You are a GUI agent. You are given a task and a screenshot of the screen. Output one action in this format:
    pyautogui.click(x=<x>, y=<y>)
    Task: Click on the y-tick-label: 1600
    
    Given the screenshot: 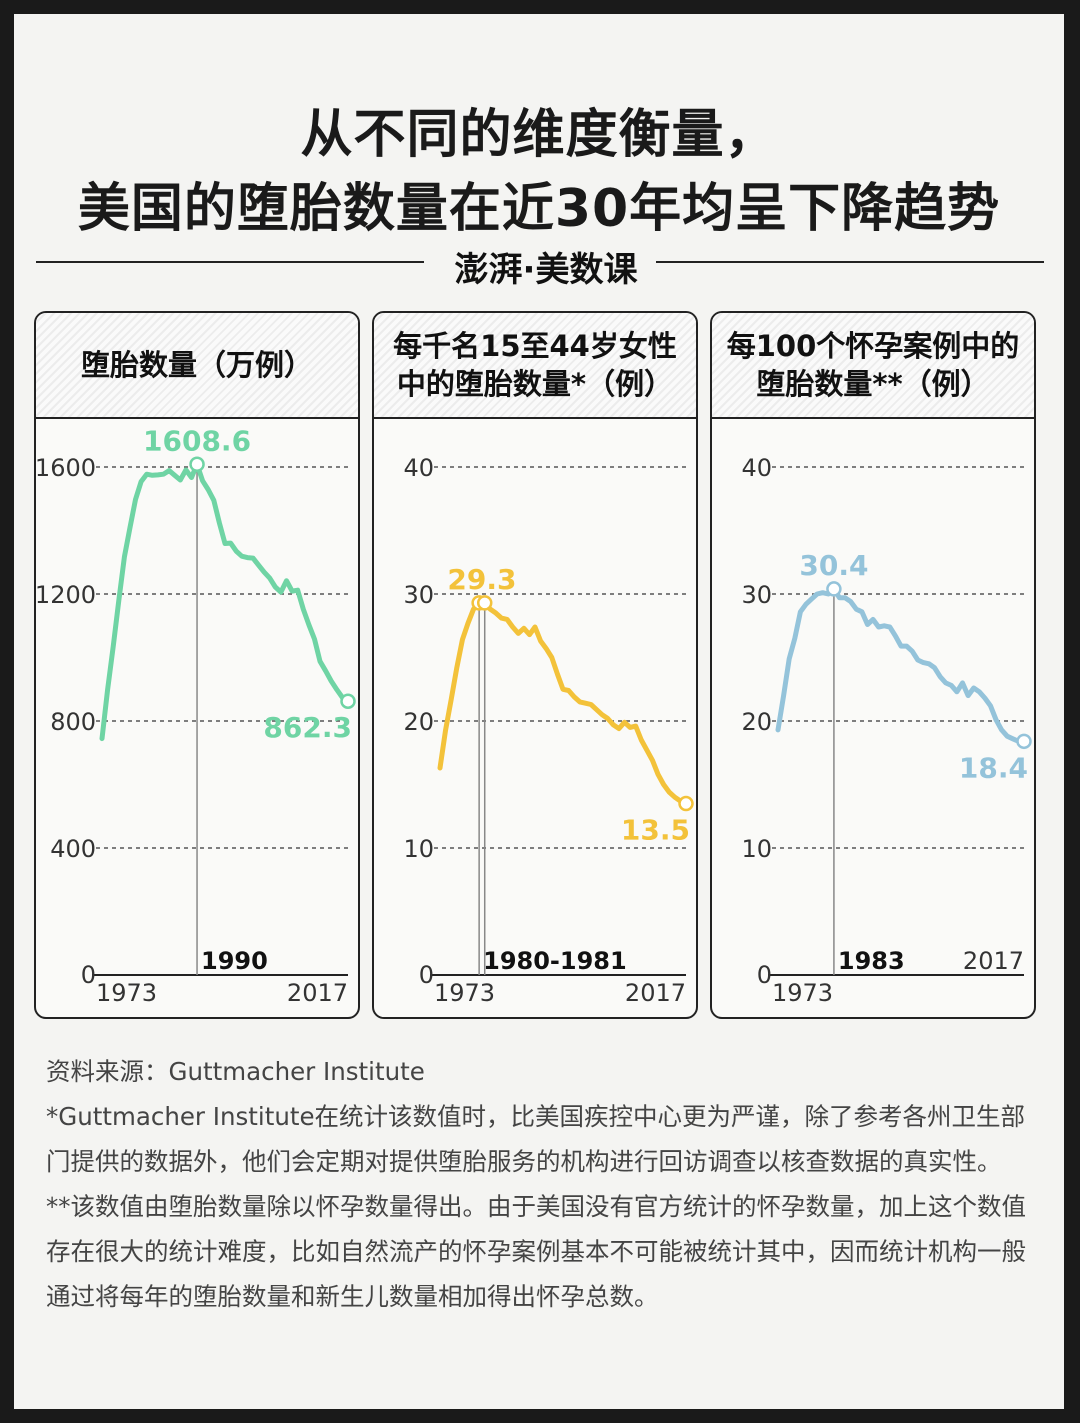 What is the action you would take?
    pyautogui.click(x=66, y=468)
    